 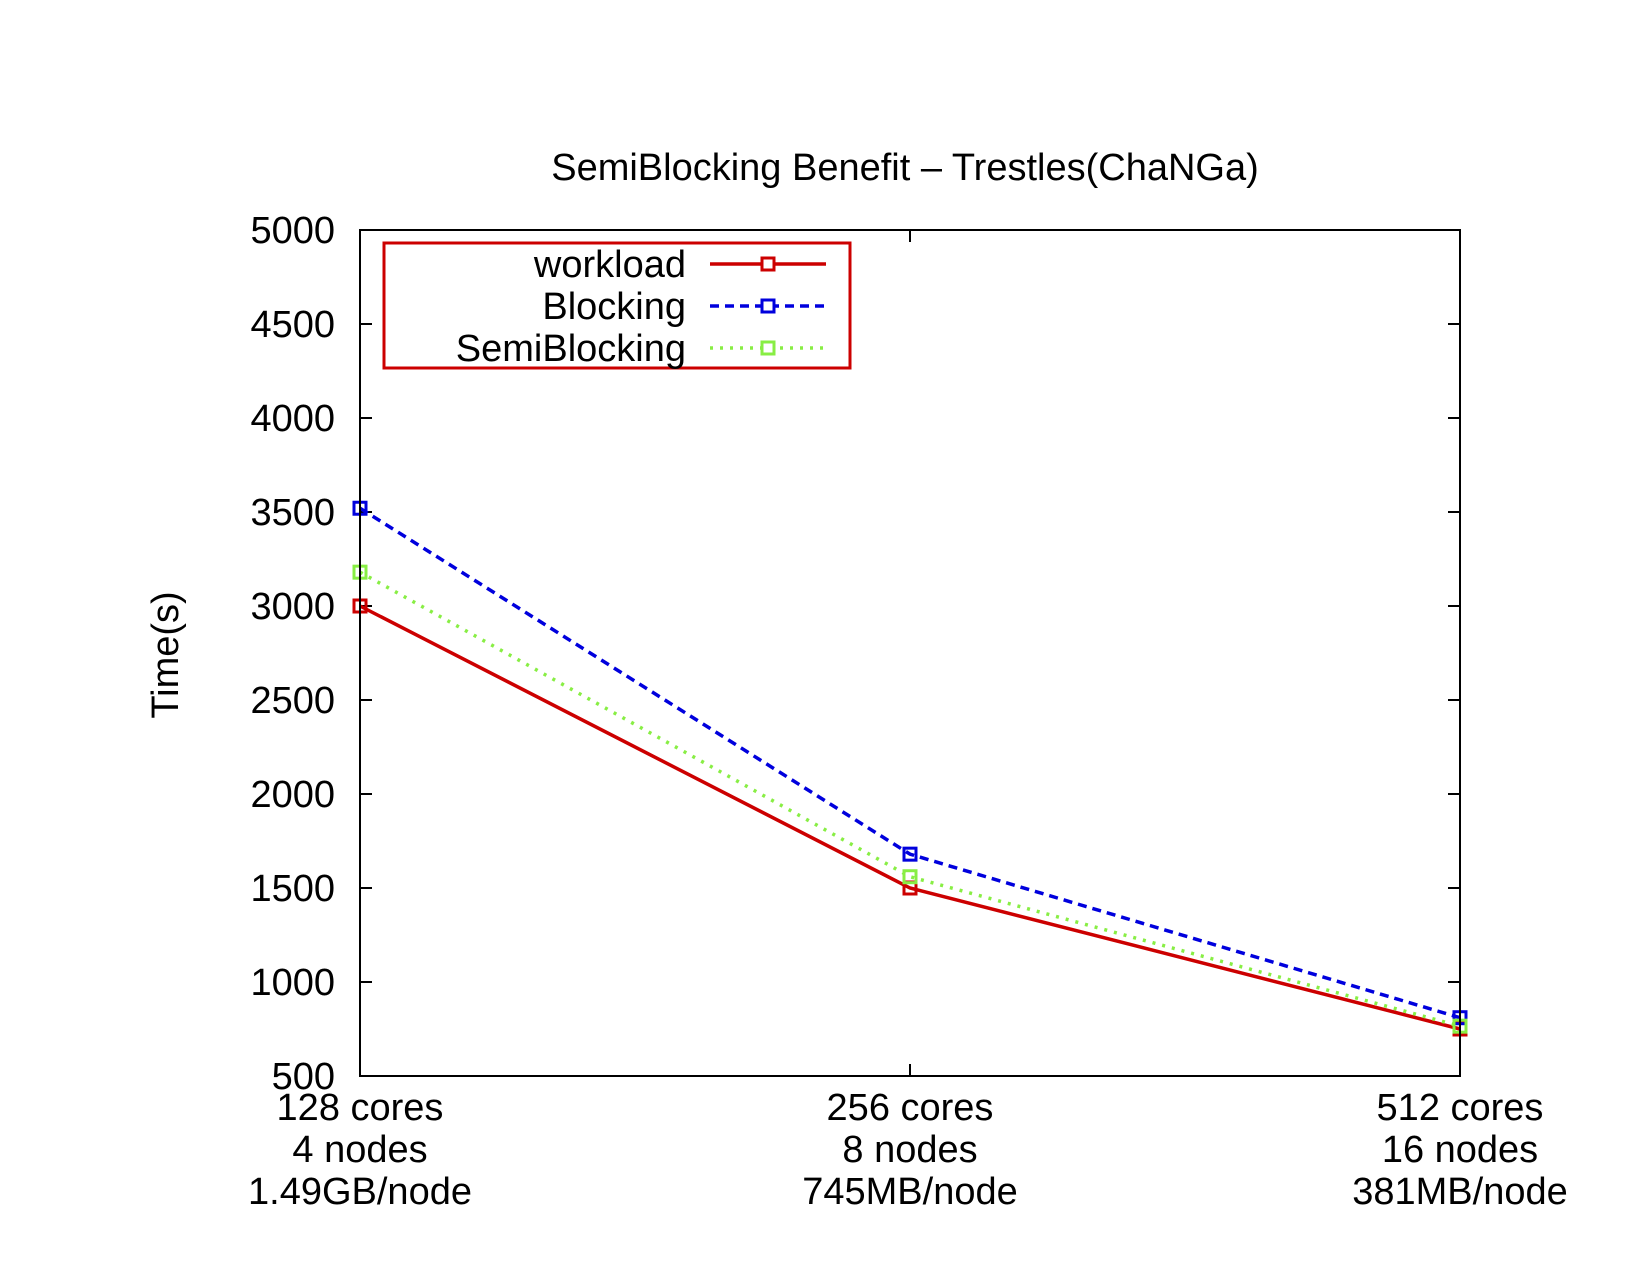 What do you see at coordinates (292, 419) in the screenshot?
I see `y-tick-label: 4000` at bounding box center [292, 419].